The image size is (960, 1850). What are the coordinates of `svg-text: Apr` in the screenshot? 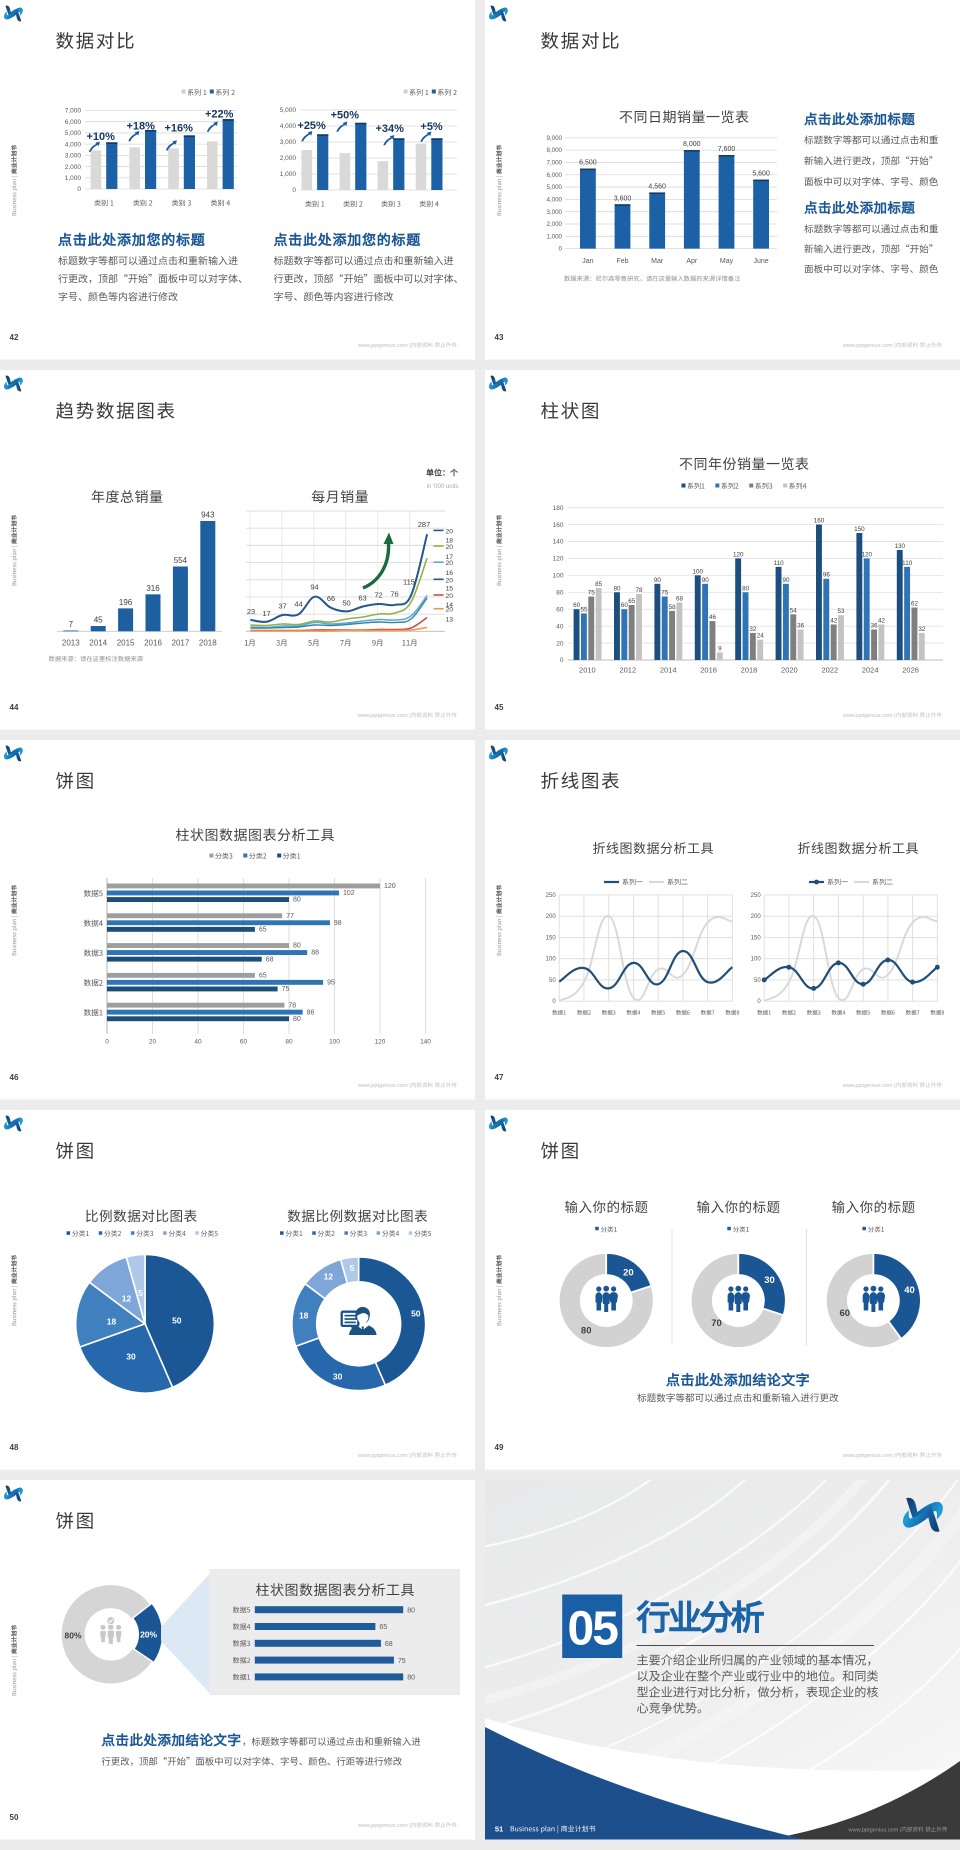 It's located at (692, 261).